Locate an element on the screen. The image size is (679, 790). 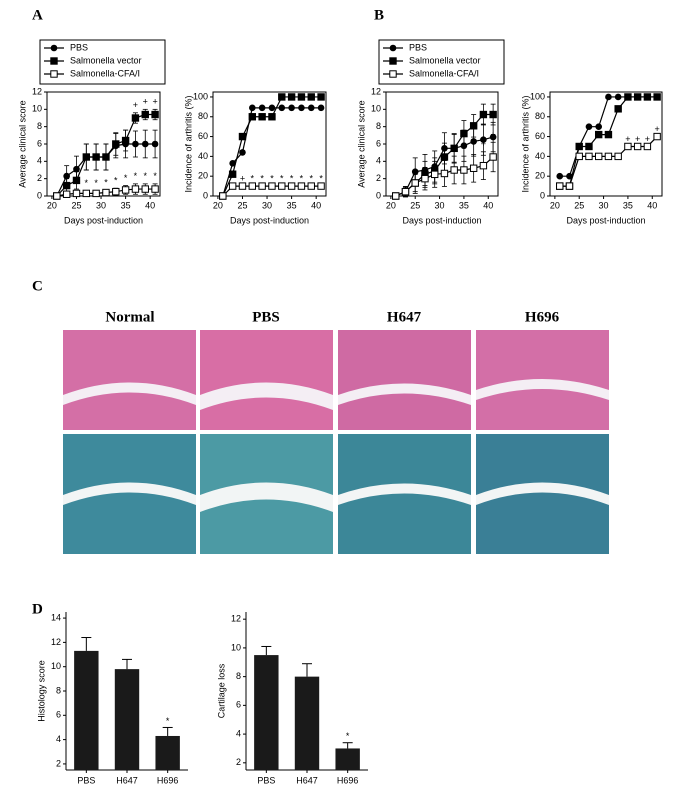
y-tick-label: 60 is located at coordinates (203, 136).